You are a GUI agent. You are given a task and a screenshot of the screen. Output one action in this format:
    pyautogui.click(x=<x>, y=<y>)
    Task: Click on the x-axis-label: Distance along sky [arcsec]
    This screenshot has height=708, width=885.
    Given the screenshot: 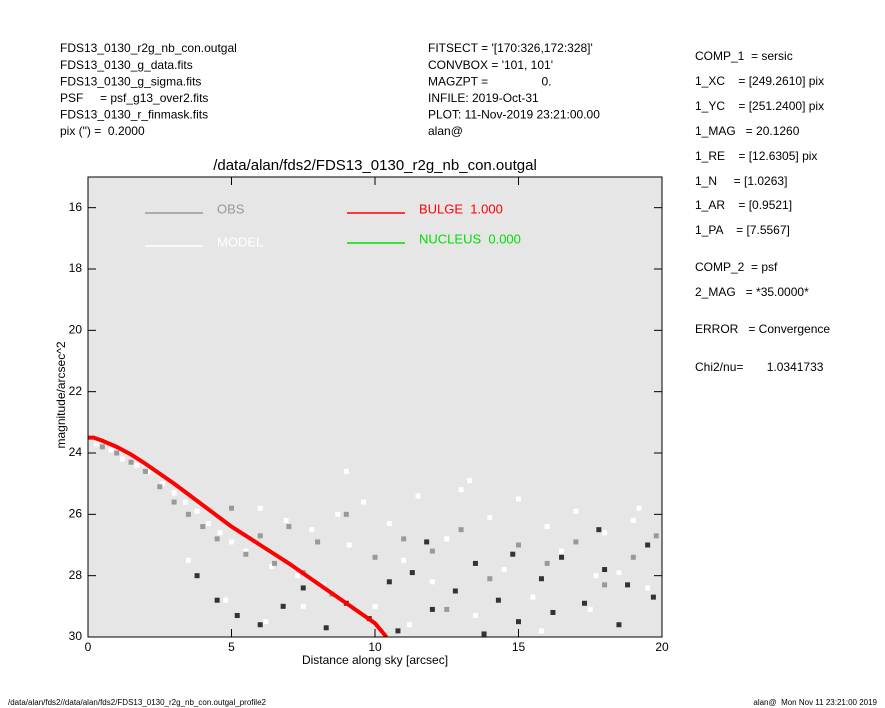 What is the action you would take?
    pyautogui.click(x=375, y=660)
    